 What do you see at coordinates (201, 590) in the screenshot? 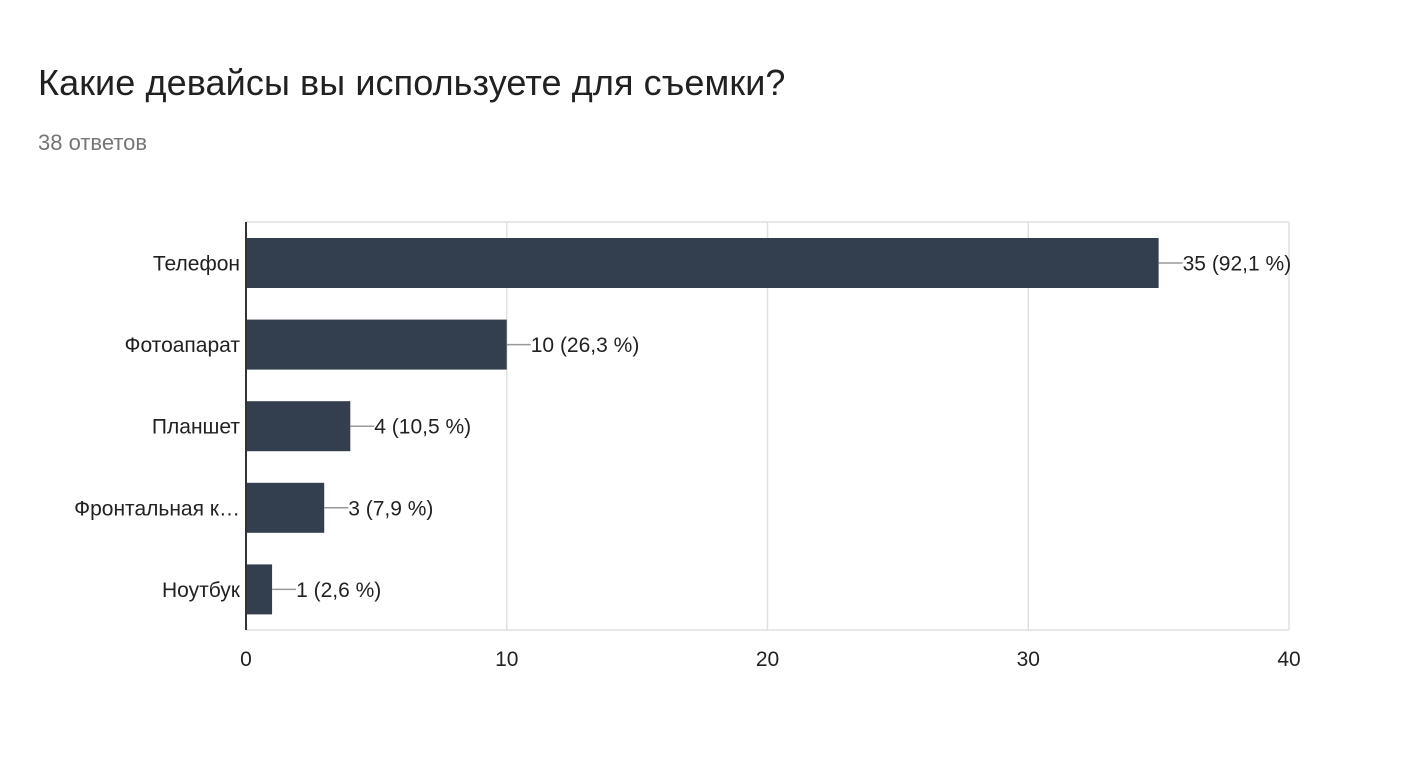
I see `category-label: Ноутбук` at bounding box center [201, 590].